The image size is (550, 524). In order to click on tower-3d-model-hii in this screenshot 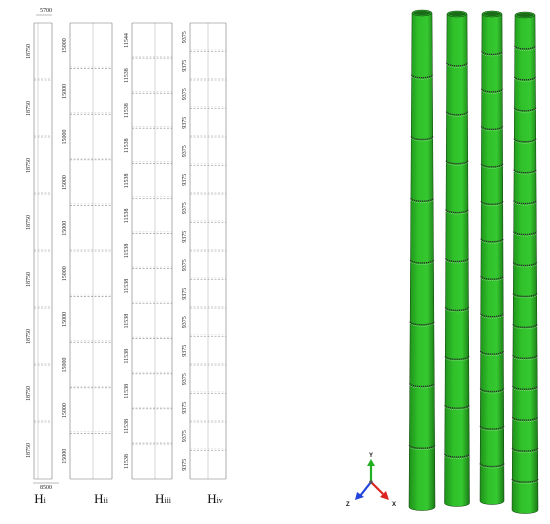, I will do `click(457, 258)`.